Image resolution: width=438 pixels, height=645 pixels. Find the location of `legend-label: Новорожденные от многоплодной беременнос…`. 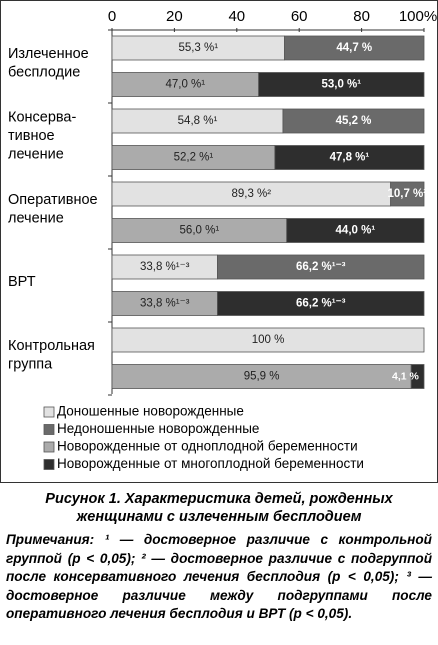

legend-label: Новорожденные от многоплодной беременнос… is located at coordinates (210, 463).